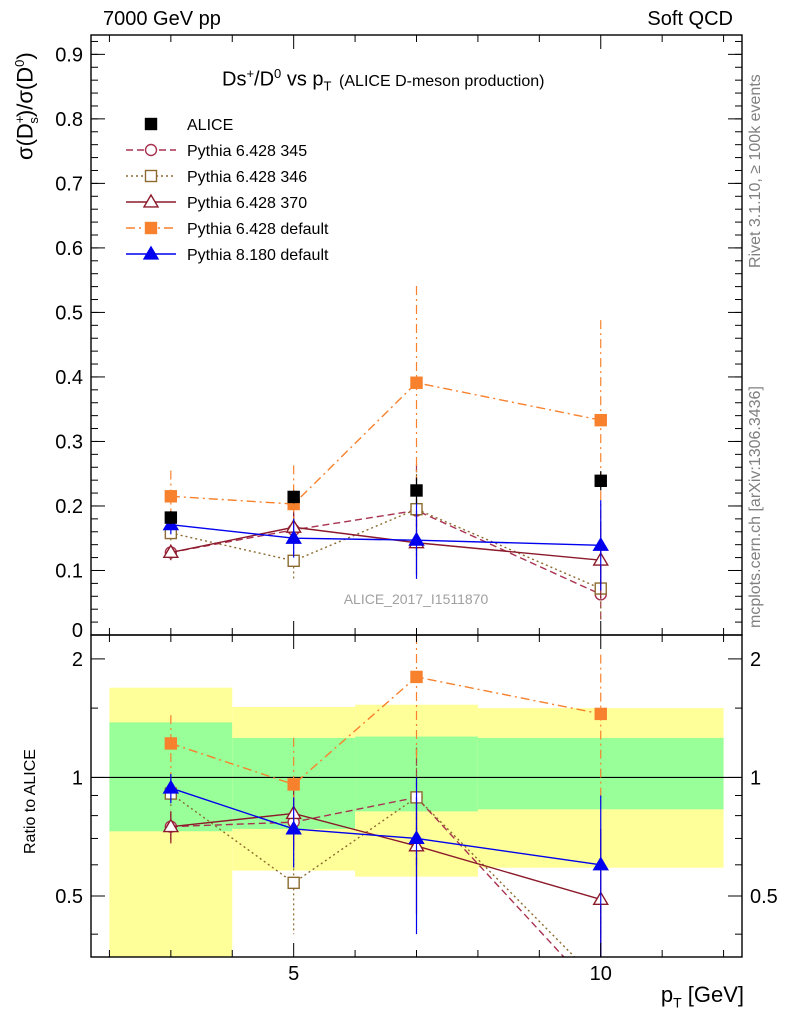 The width and height of the screenshot is (786, 1024). What do you see at coordinates (69, 378) in the screenshot?
I see `y-tick-label: 0.4` at bounding box center [69, 378].